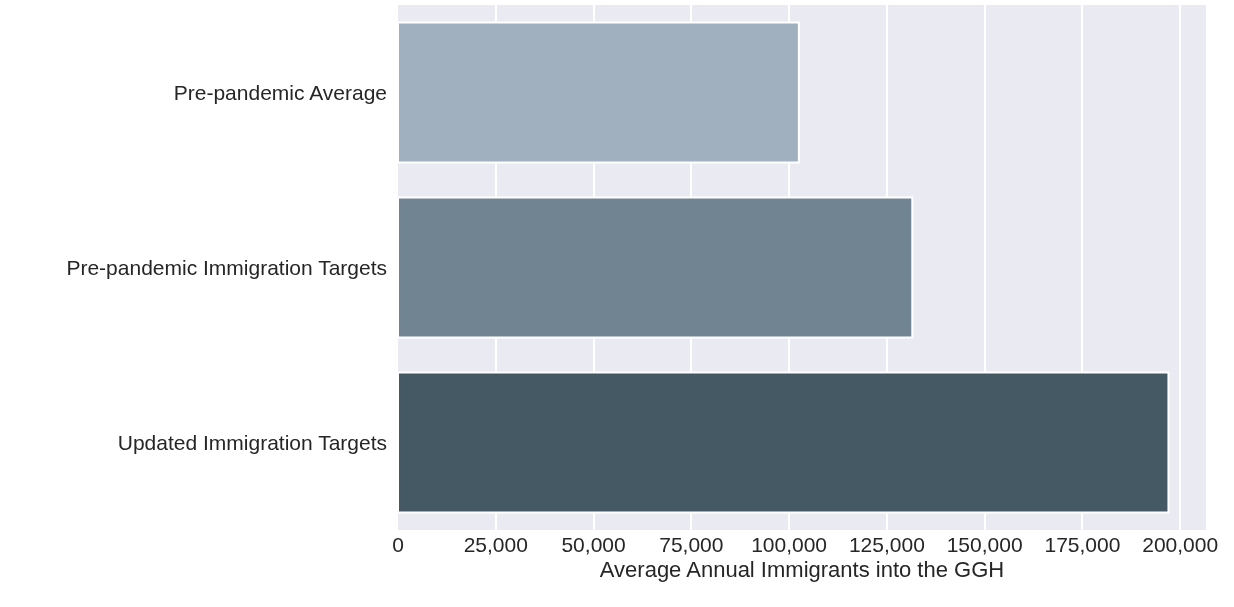 This screenshot has height=607, width=1234. What do you see at coordinates (280, 92) in the screenshot?
I see `y-tick-label: Pre-pandemic Average` at bounding box center [280, 92].